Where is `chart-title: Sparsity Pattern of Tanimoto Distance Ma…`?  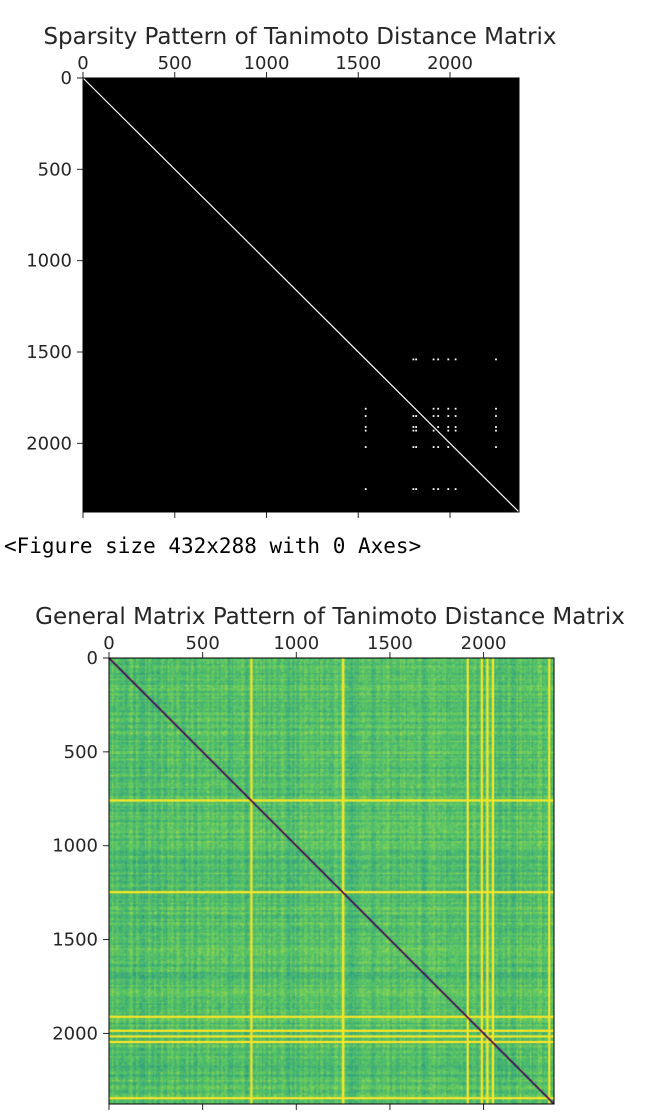 chart-title: Sparsity Pattern of Tanimoto Distance Ma… is located at coordinates (299, 37).